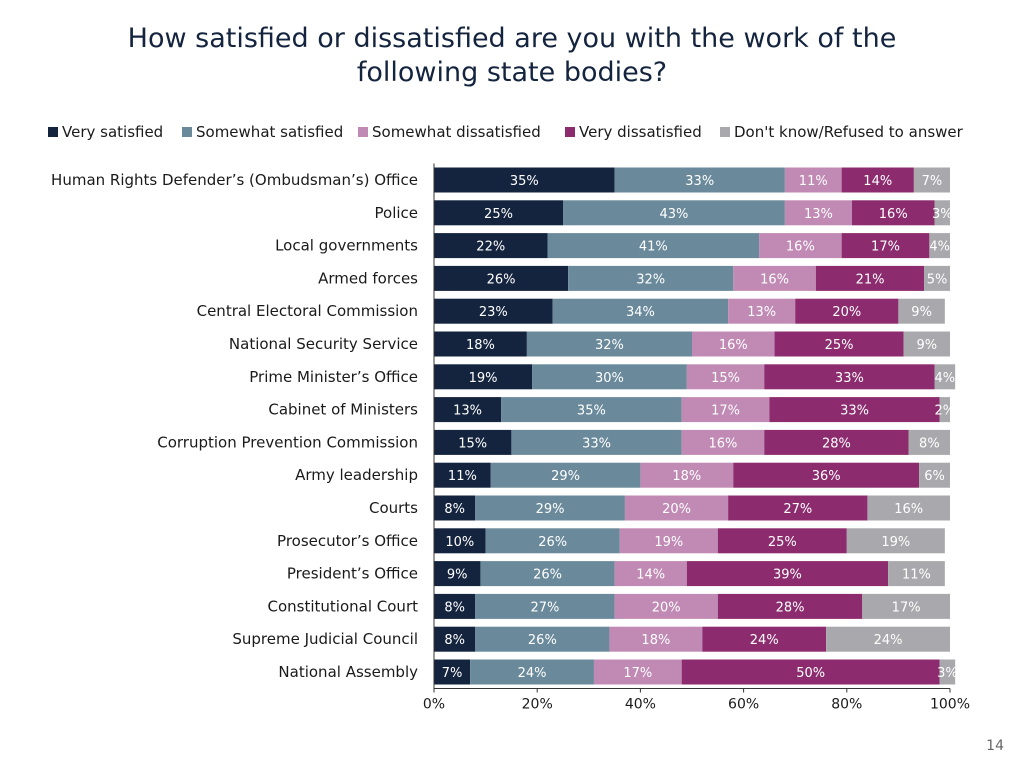 The width and height of the screenshot is (1024, 768). I want to click on x-tick-label: 40%, so click(640, 705).